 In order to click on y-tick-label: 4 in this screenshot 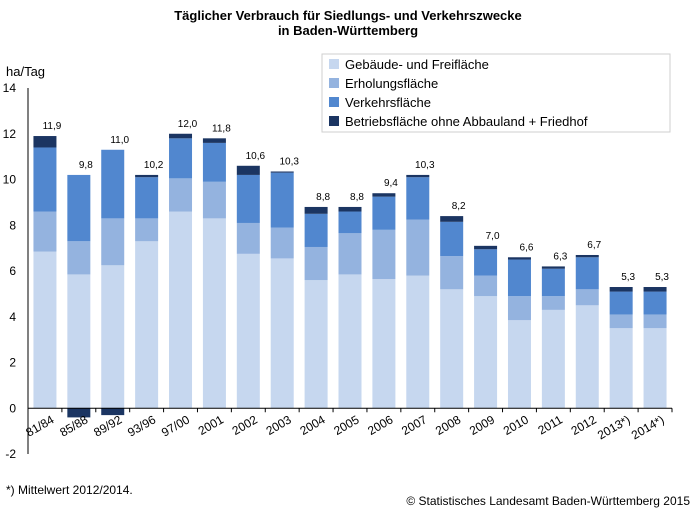, I will do `click(12, 317)`.